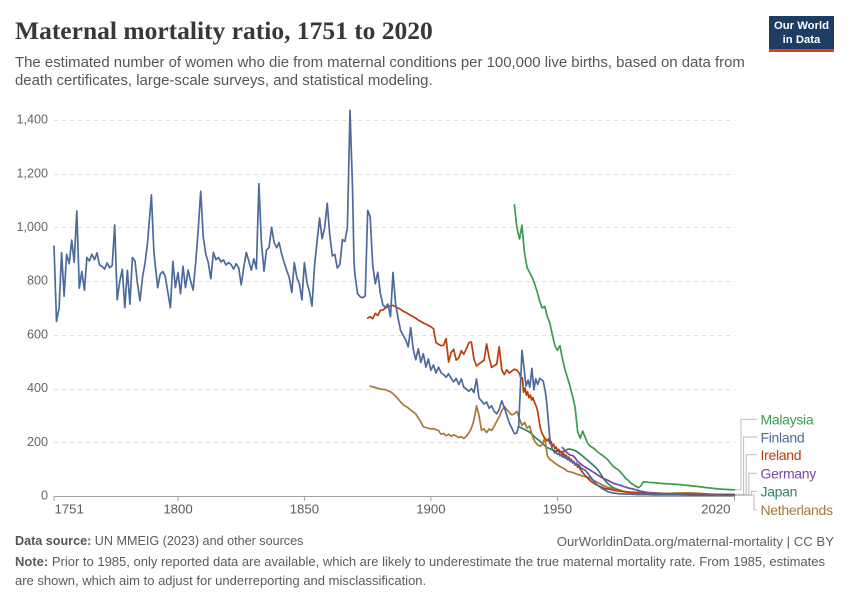 This screenshot has width=850, height=600. What do you see at coordinates (715, 509) in the screenshot?
I see `svg-text: 2020` at bounding box center [715, 509].